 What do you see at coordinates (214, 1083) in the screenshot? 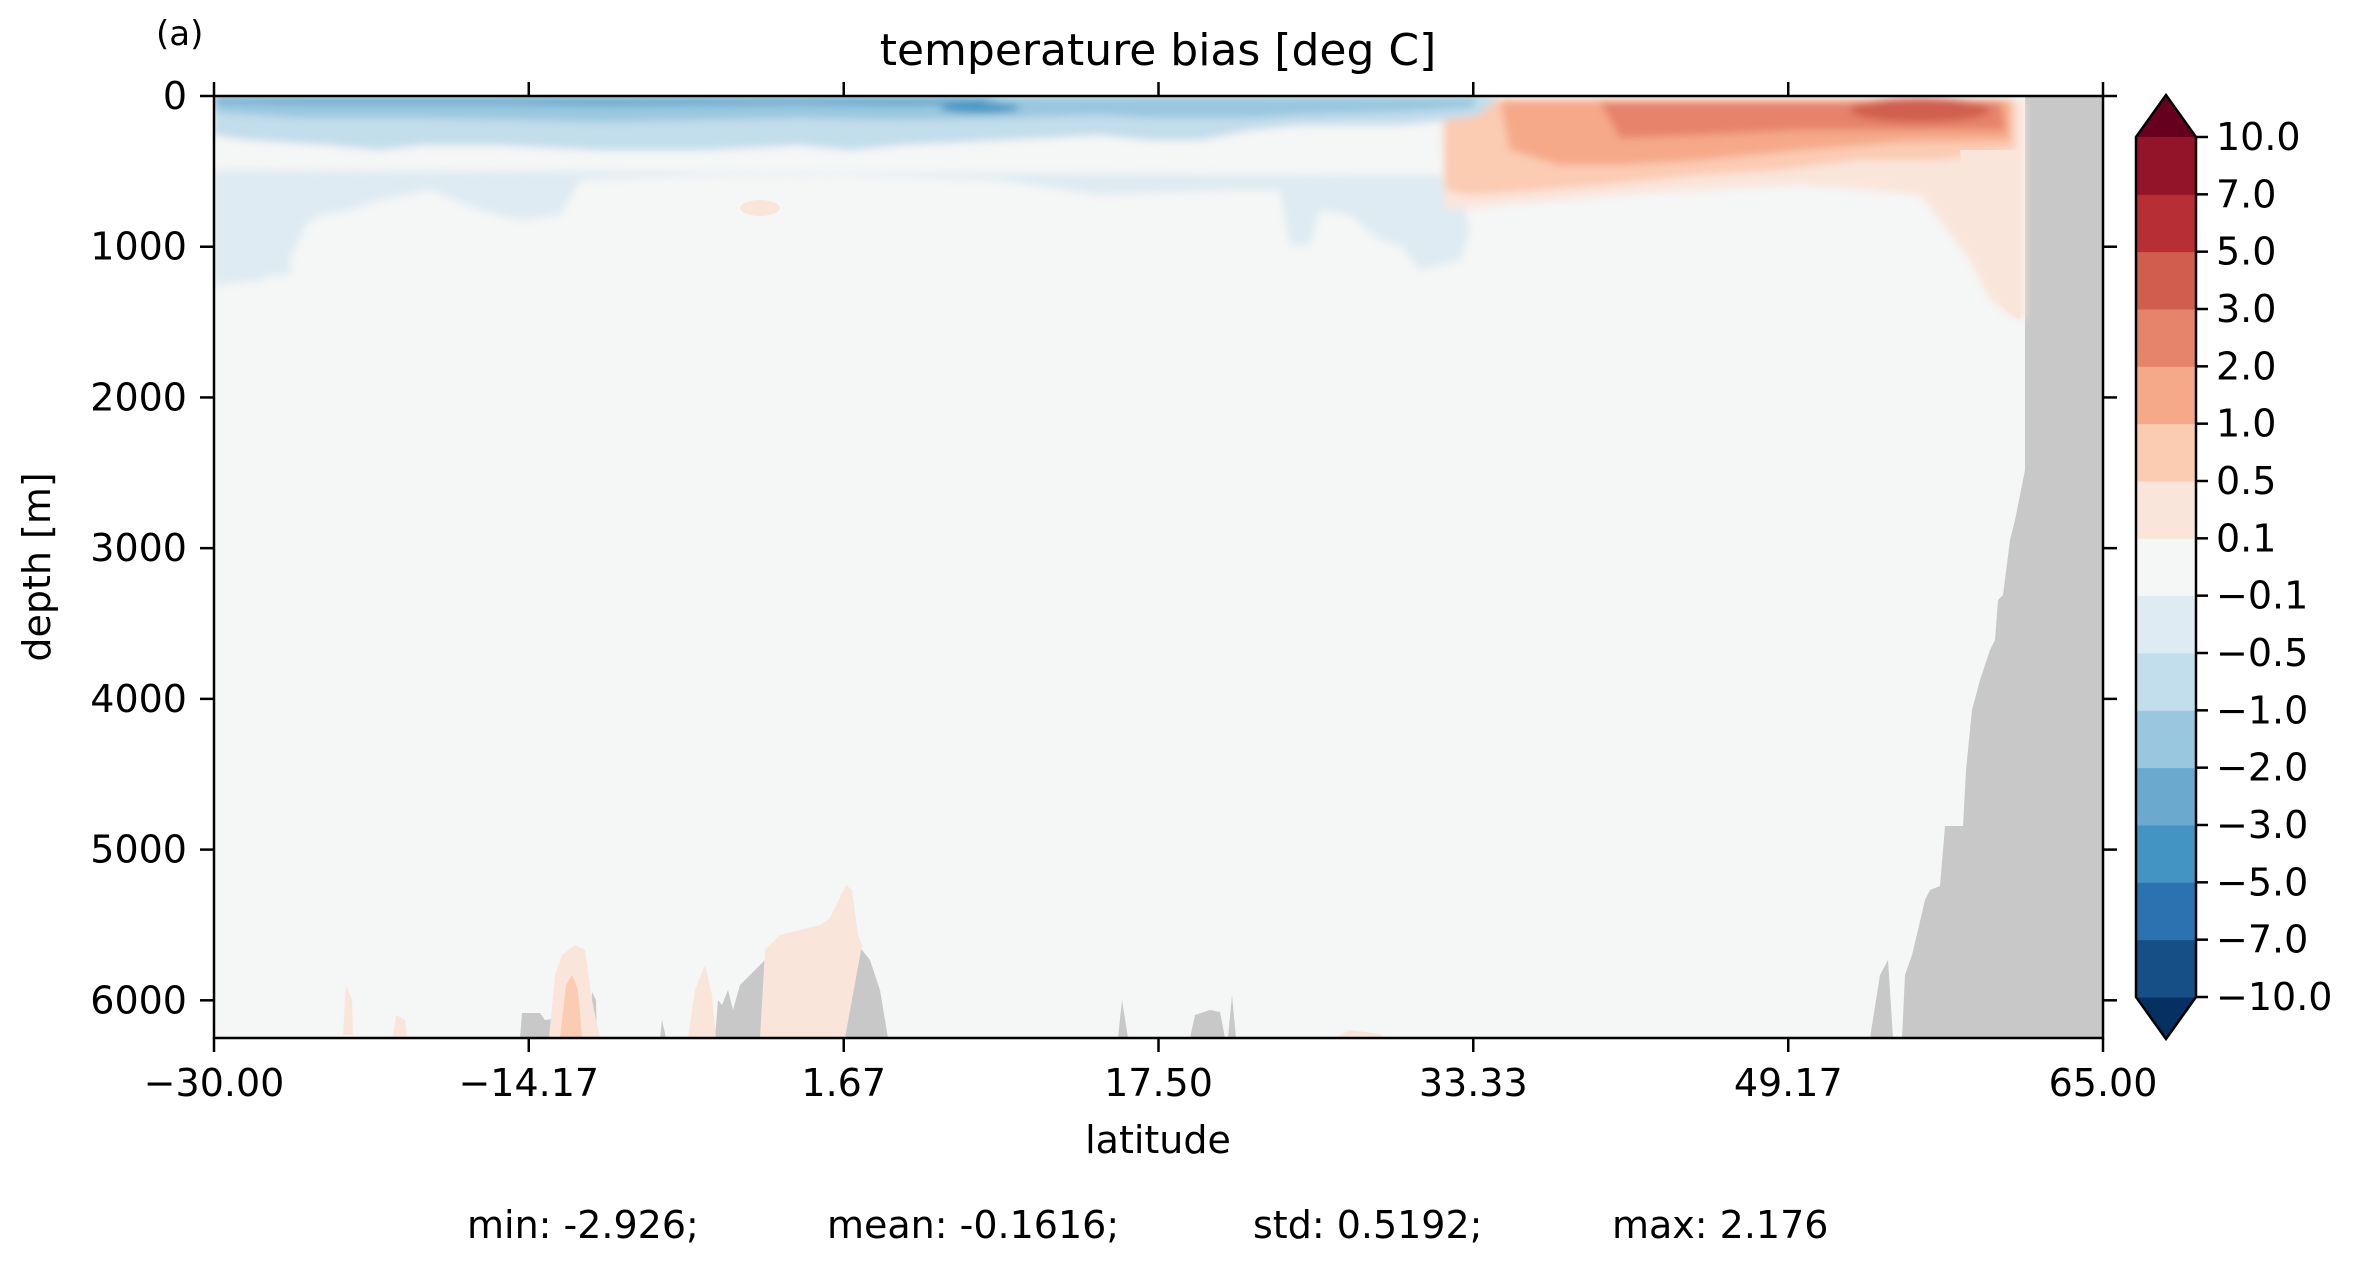
I see `x-tick-label: −30.00` at bounding box center [214, 1083].